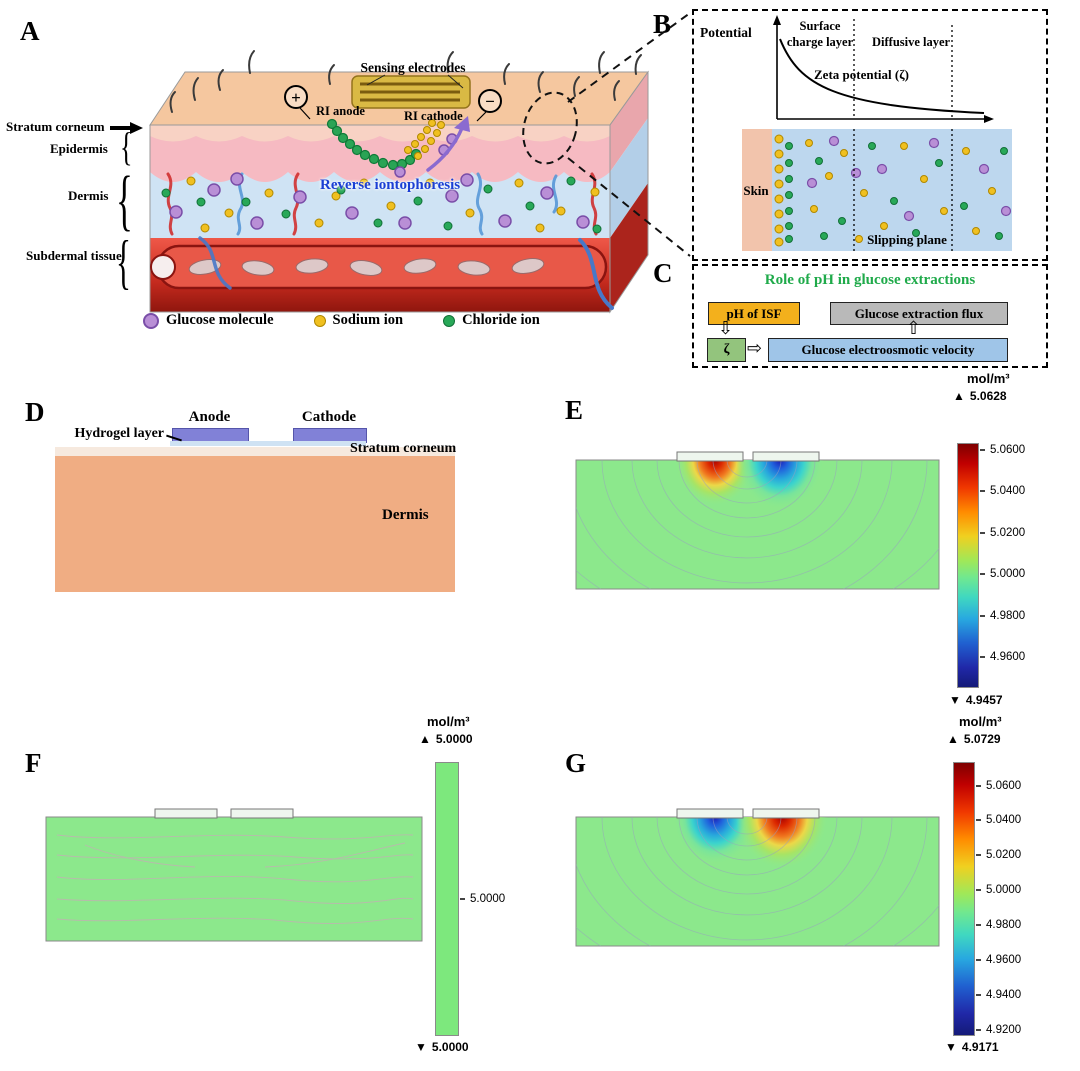 Image resolution: width=1080 pixels, height=1071 pixels. I want to click on colorbar-e-unit: mol/m³, so click(988, 378).